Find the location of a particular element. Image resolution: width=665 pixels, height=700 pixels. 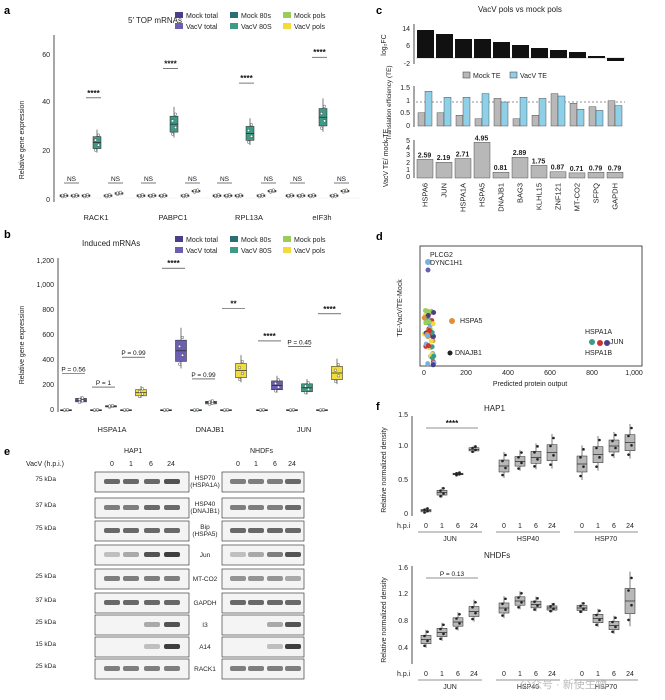

scatter-point-labeled is located at coordinates (450, 353).